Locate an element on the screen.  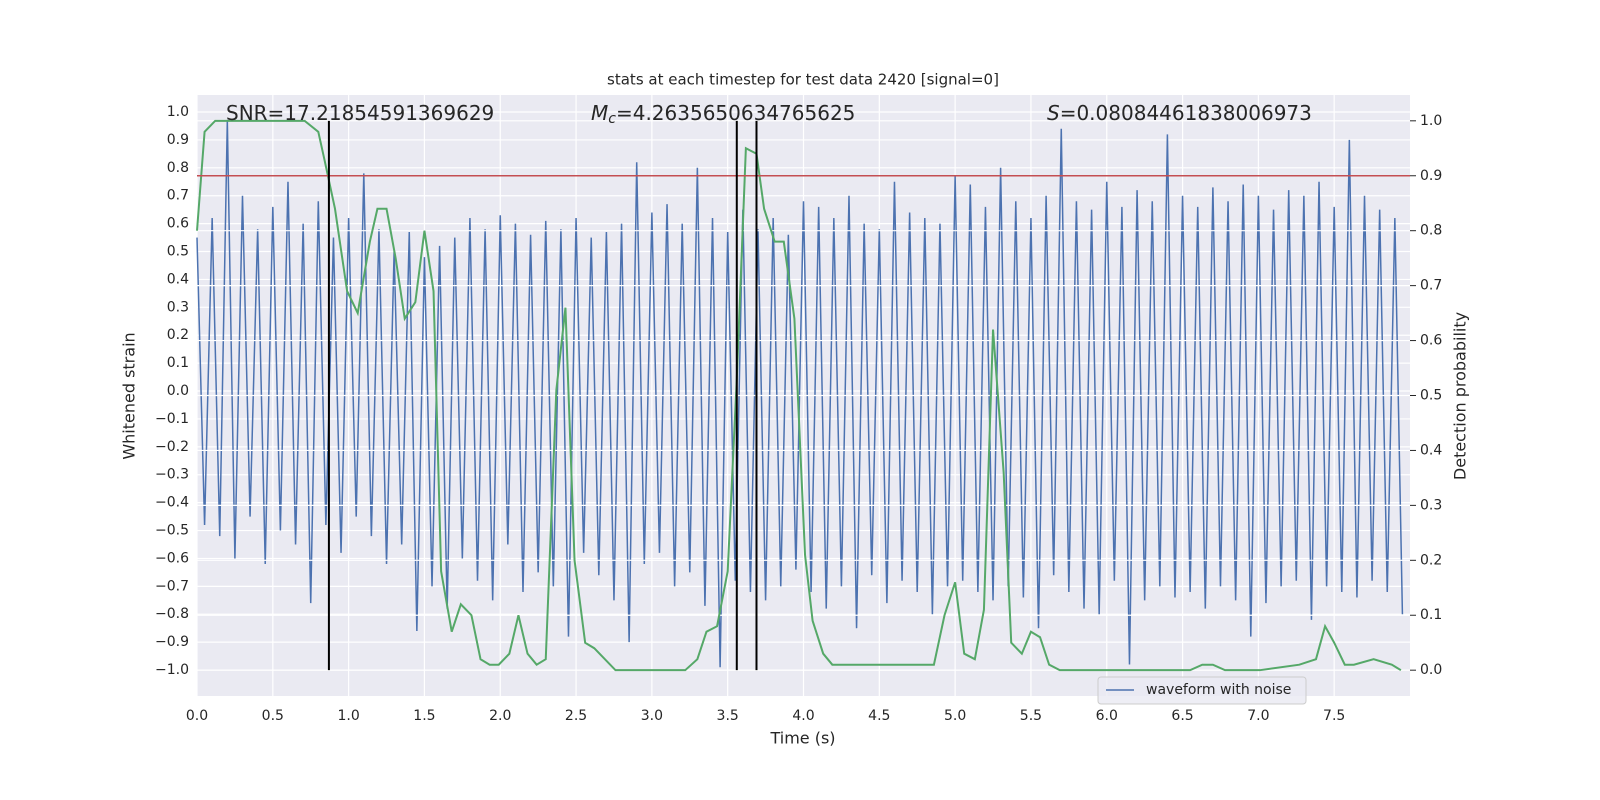
x-tick-label: 3.0 is located at coordinates (652, 716).